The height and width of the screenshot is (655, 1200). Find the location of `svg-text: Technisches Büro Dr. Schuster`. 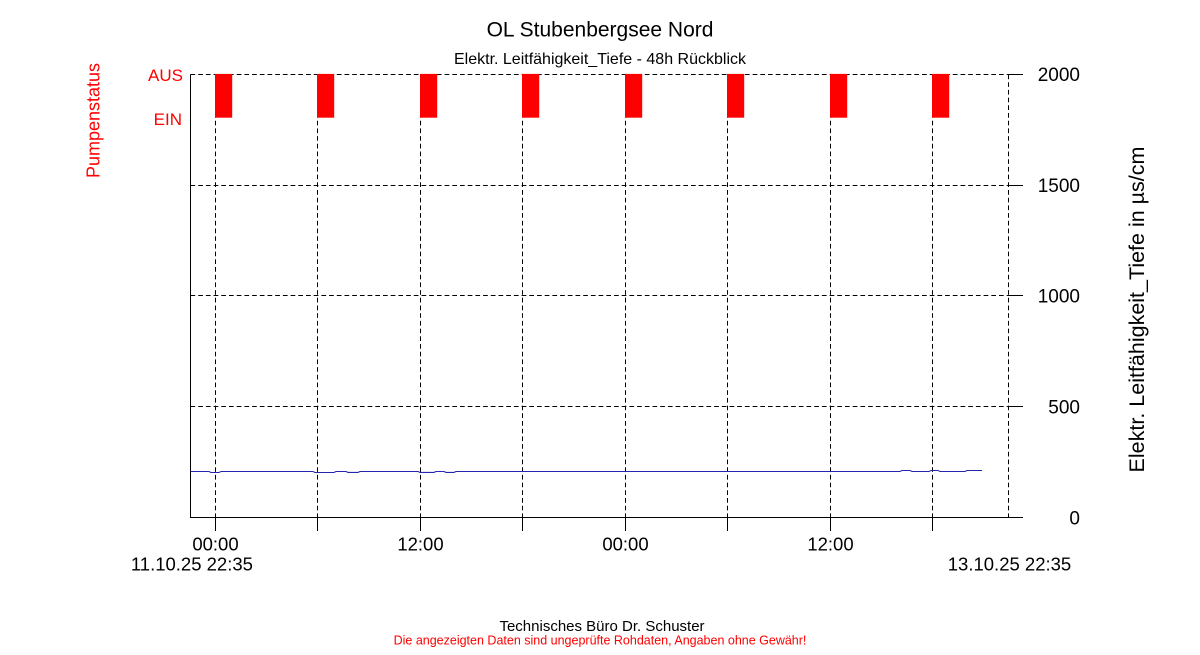

svg-text: Technisches Büro Dr. Schuster is located at coordinates (601, 626).